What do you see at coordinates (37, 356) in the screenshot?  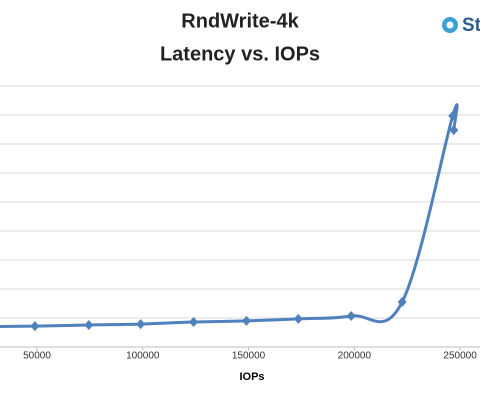 I see `x-tick-label: 50000` at bounding box center [37, 356].